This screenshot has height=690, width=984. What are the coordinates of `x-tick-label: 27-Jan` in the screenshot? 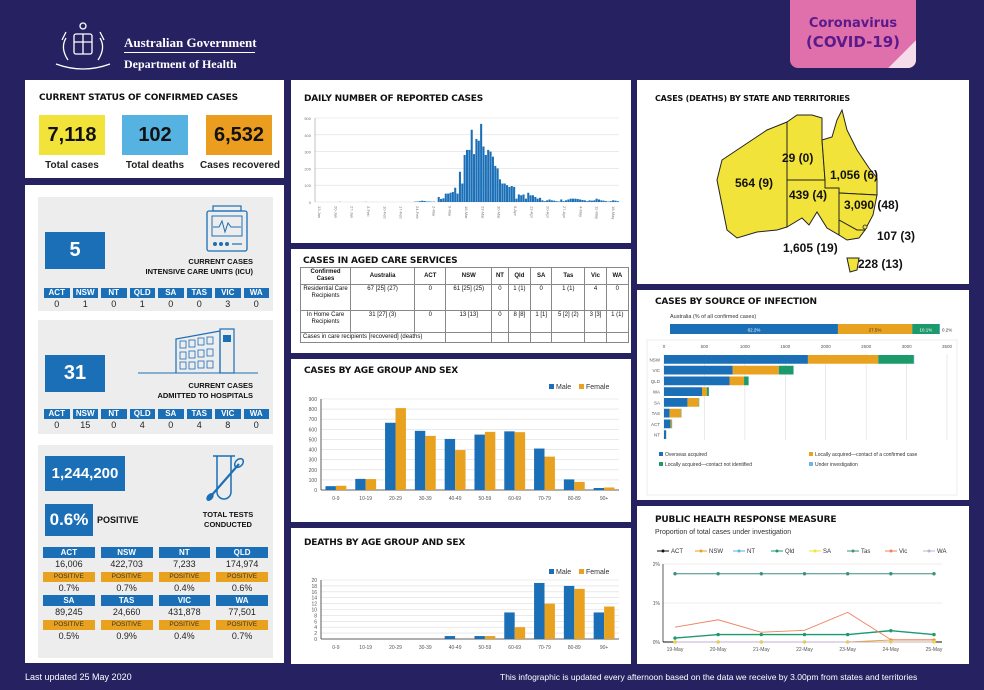 It's located at (352, 212).